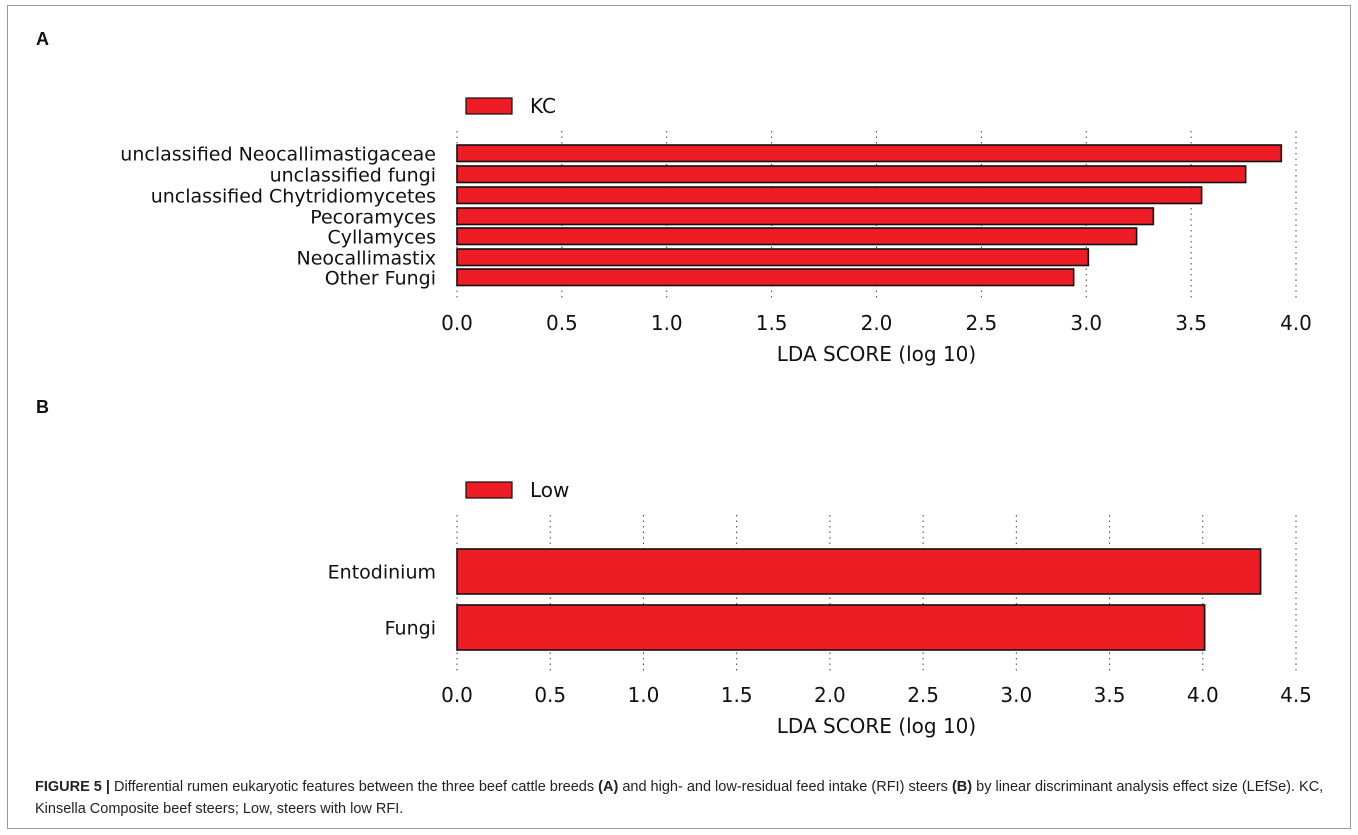 The height and width of the screenshot is (835, 1358). I want to click on category-label: unclassified fungi, so click(353, 175).